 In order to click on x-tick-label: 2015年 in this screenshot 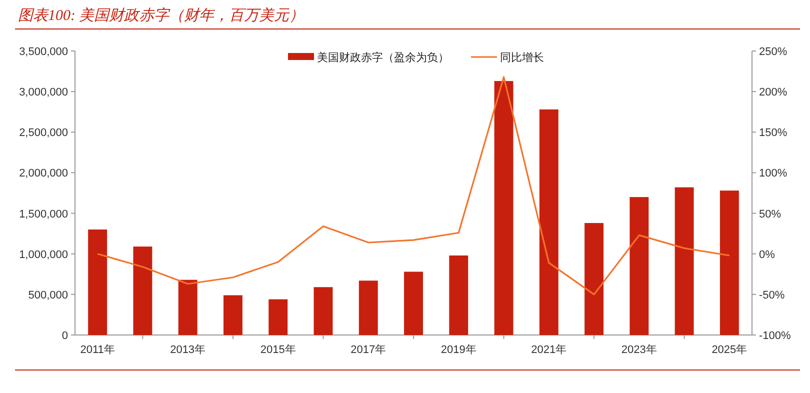, I will do `click(278, 350)`.